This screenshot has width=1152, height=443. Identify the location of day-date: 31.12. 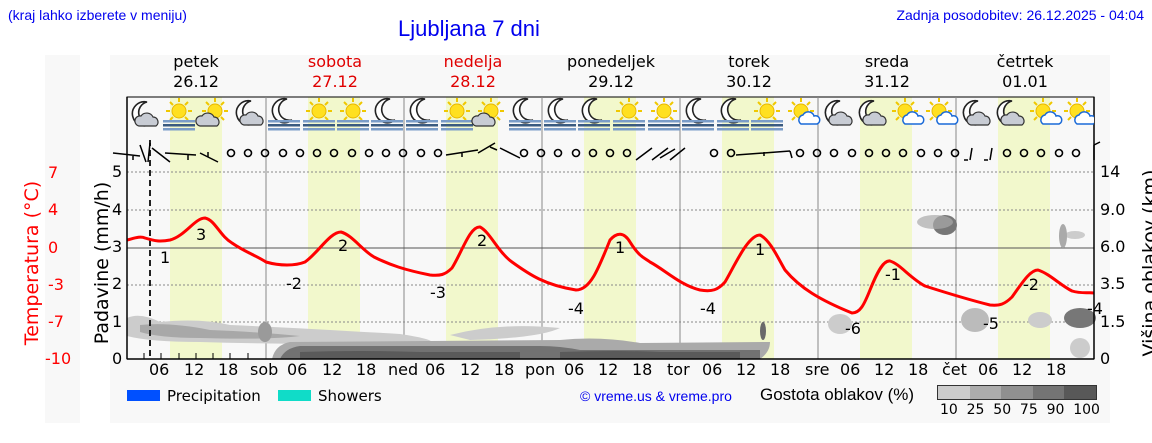
(887, 81).